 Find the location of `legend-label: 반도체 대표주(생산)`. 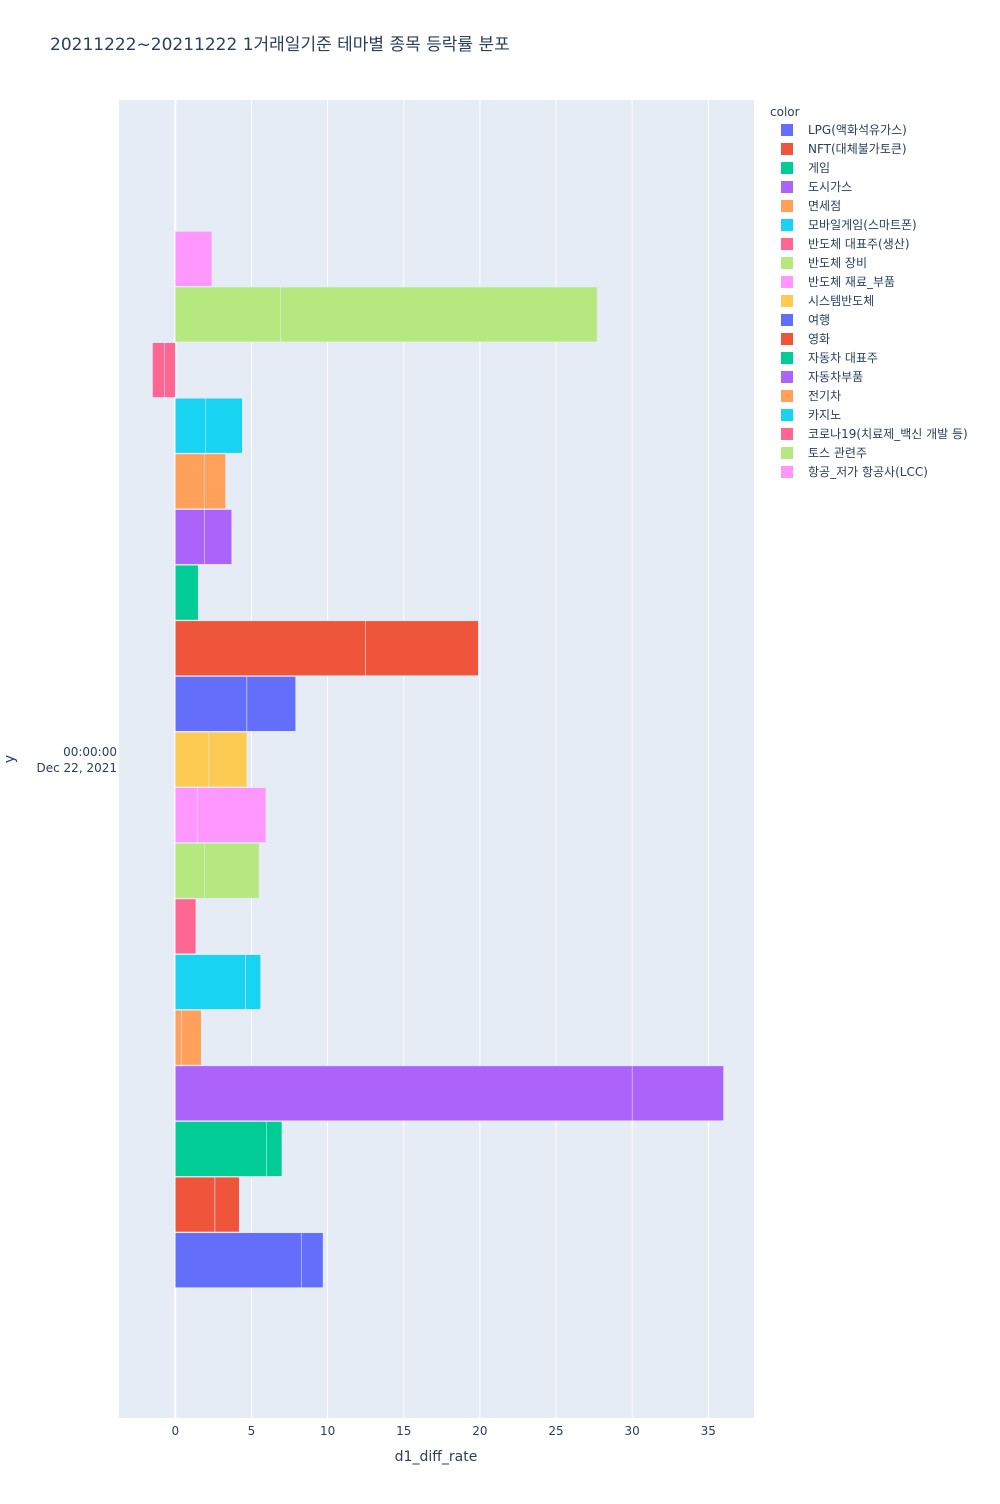

legend-label: 반도체 대표주(생산) is located at coordinates (859, 244).